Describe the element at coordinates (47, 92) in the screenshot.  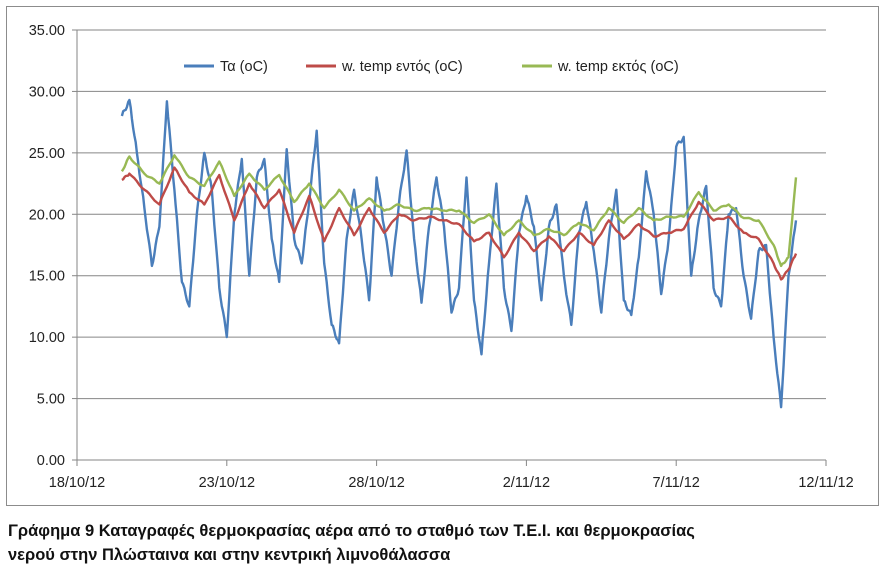
I see `tick-label-y: 30.00` at that location.